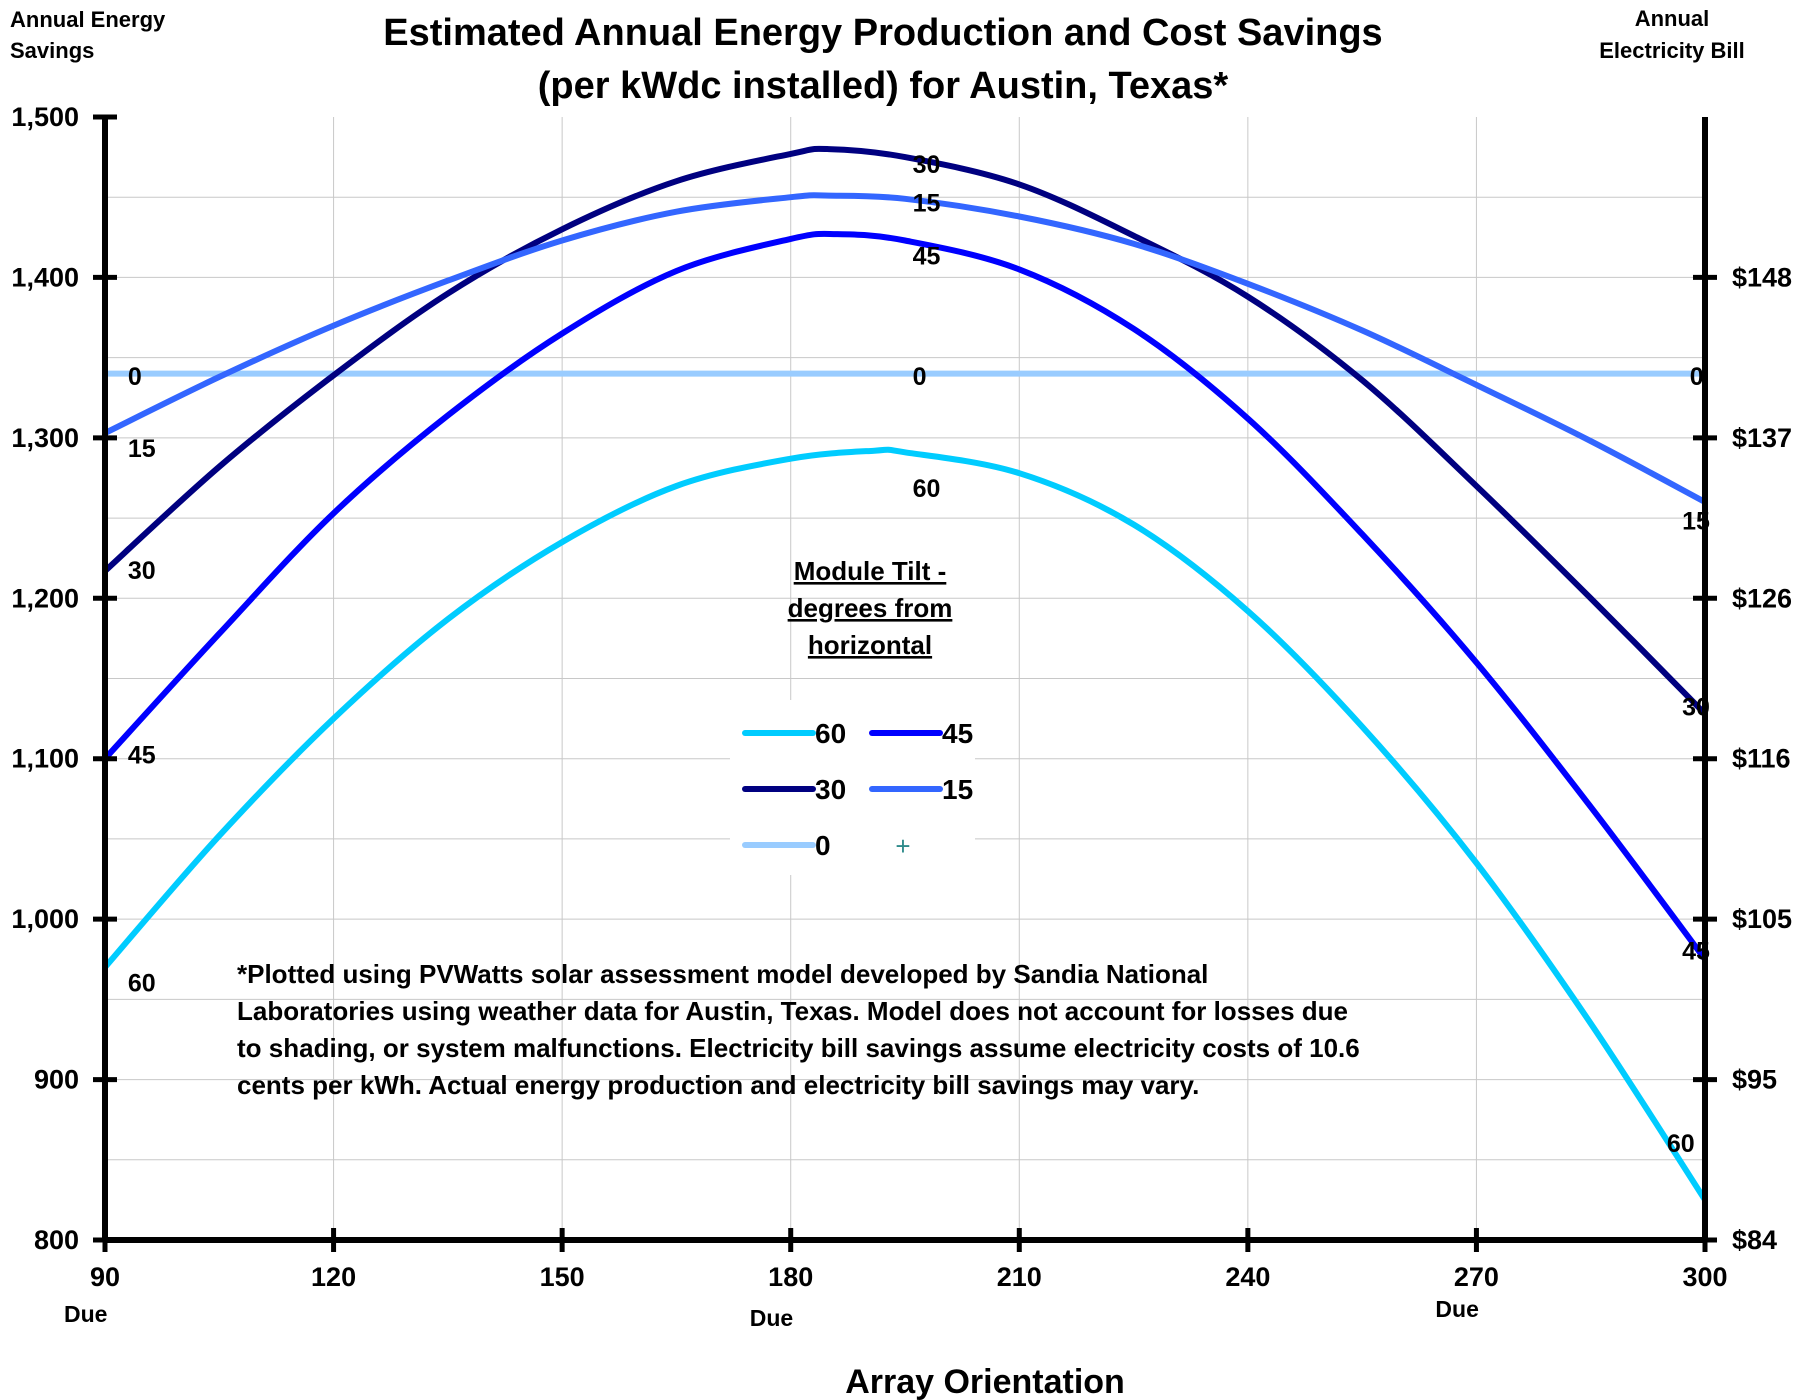  Describe the element at coordinates (45, 598) in the screenshot. I see `y-tick-label: 1,200` at that location.